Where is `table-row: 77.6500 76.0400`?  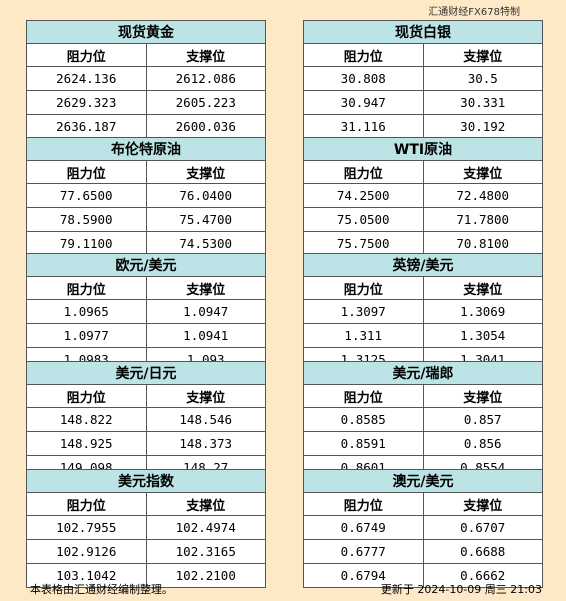 table-row: 77.6500 76.0400 is located at coordinates (146, 195).